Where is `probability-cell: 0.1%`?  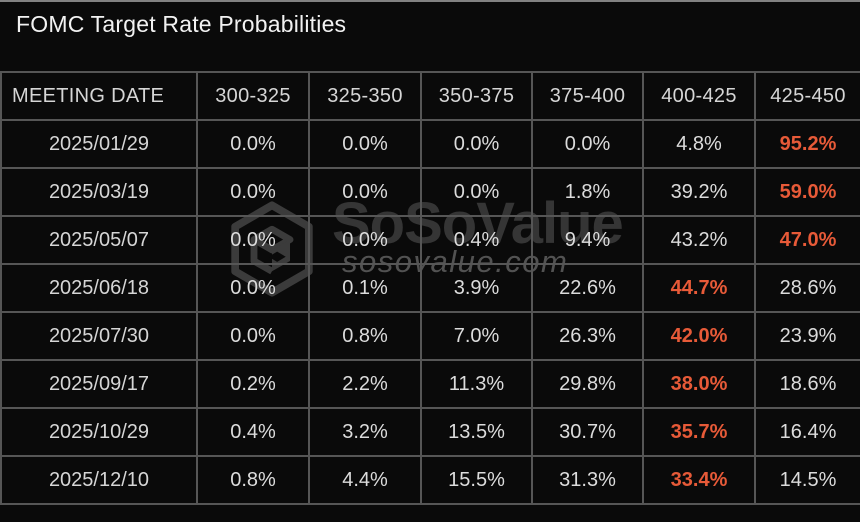 probability-cell: 0.1% is located at coordinates (365, 288).